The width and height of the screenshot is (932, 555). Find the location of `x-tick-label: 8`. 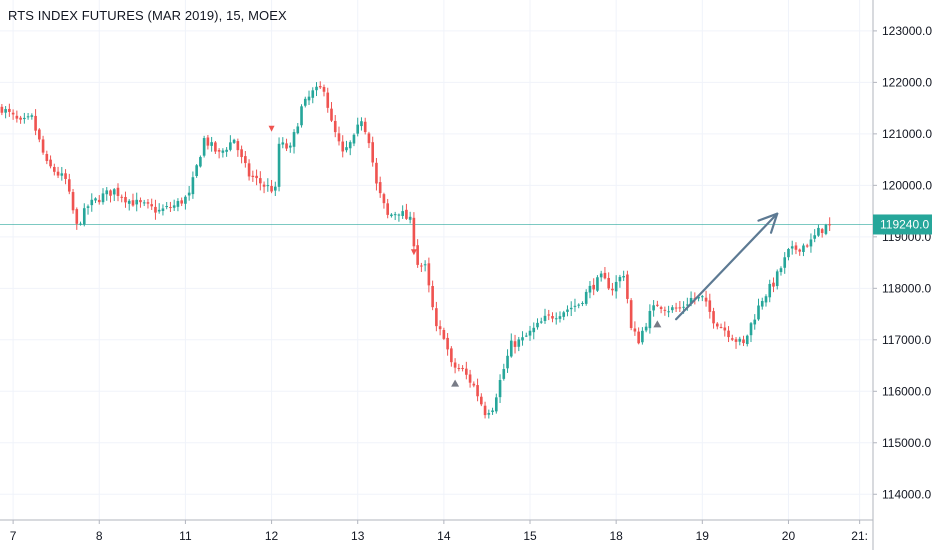

x-tick-label: 8 is located at coordinates (99, 536).